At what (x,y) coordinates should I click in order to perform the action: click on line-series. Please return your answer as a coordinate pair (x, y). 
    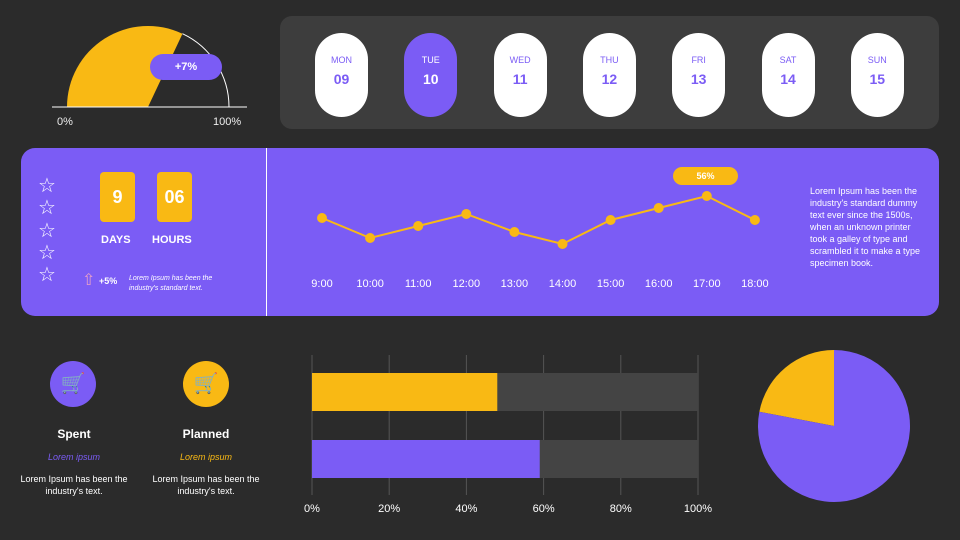
    Looking at the image, I should click on (538, 220).